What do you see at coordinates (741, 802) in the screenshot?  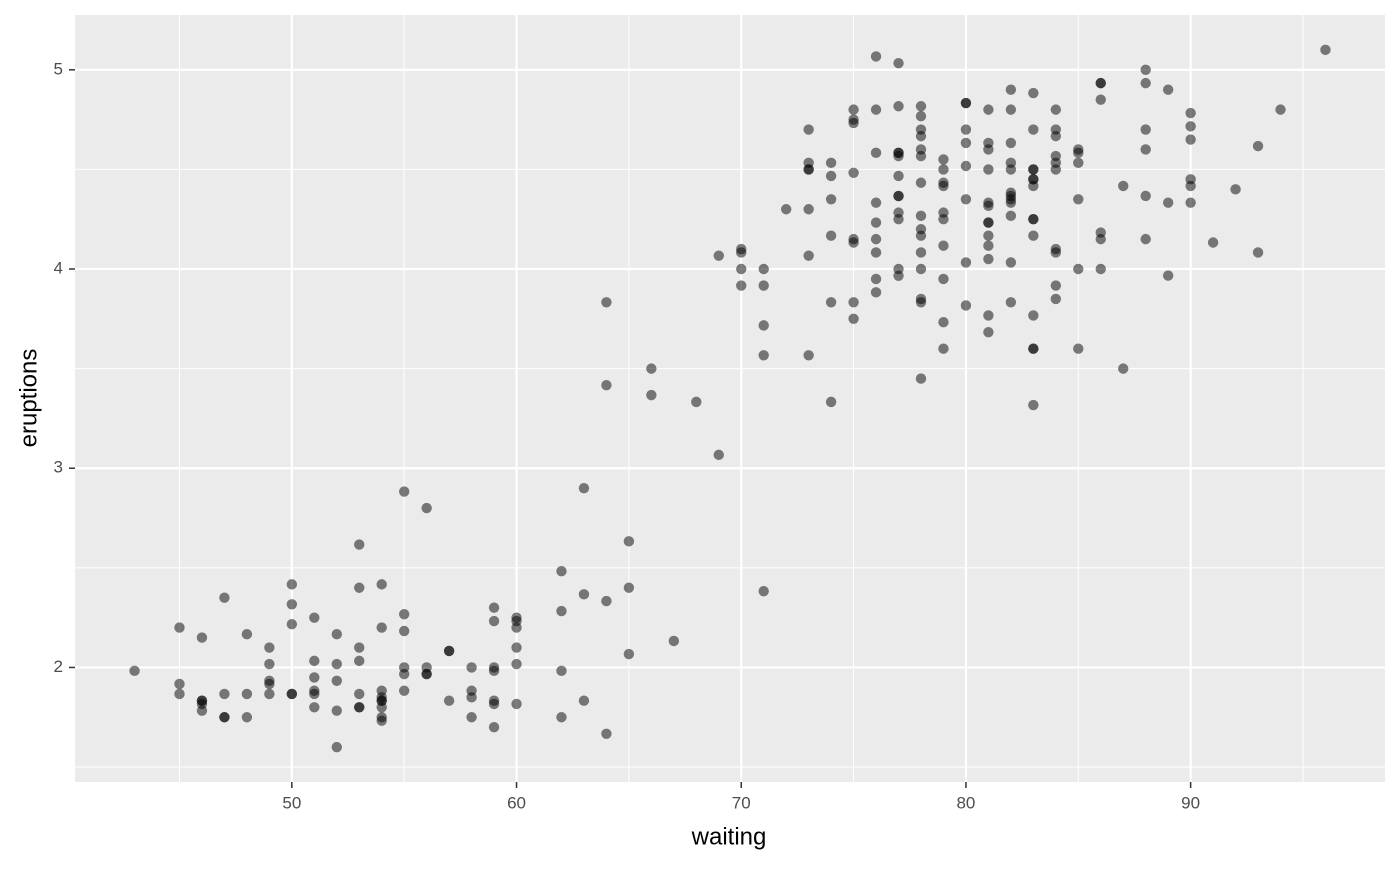 I see `x-tick-label: 70` at bounding box center [741, 802].